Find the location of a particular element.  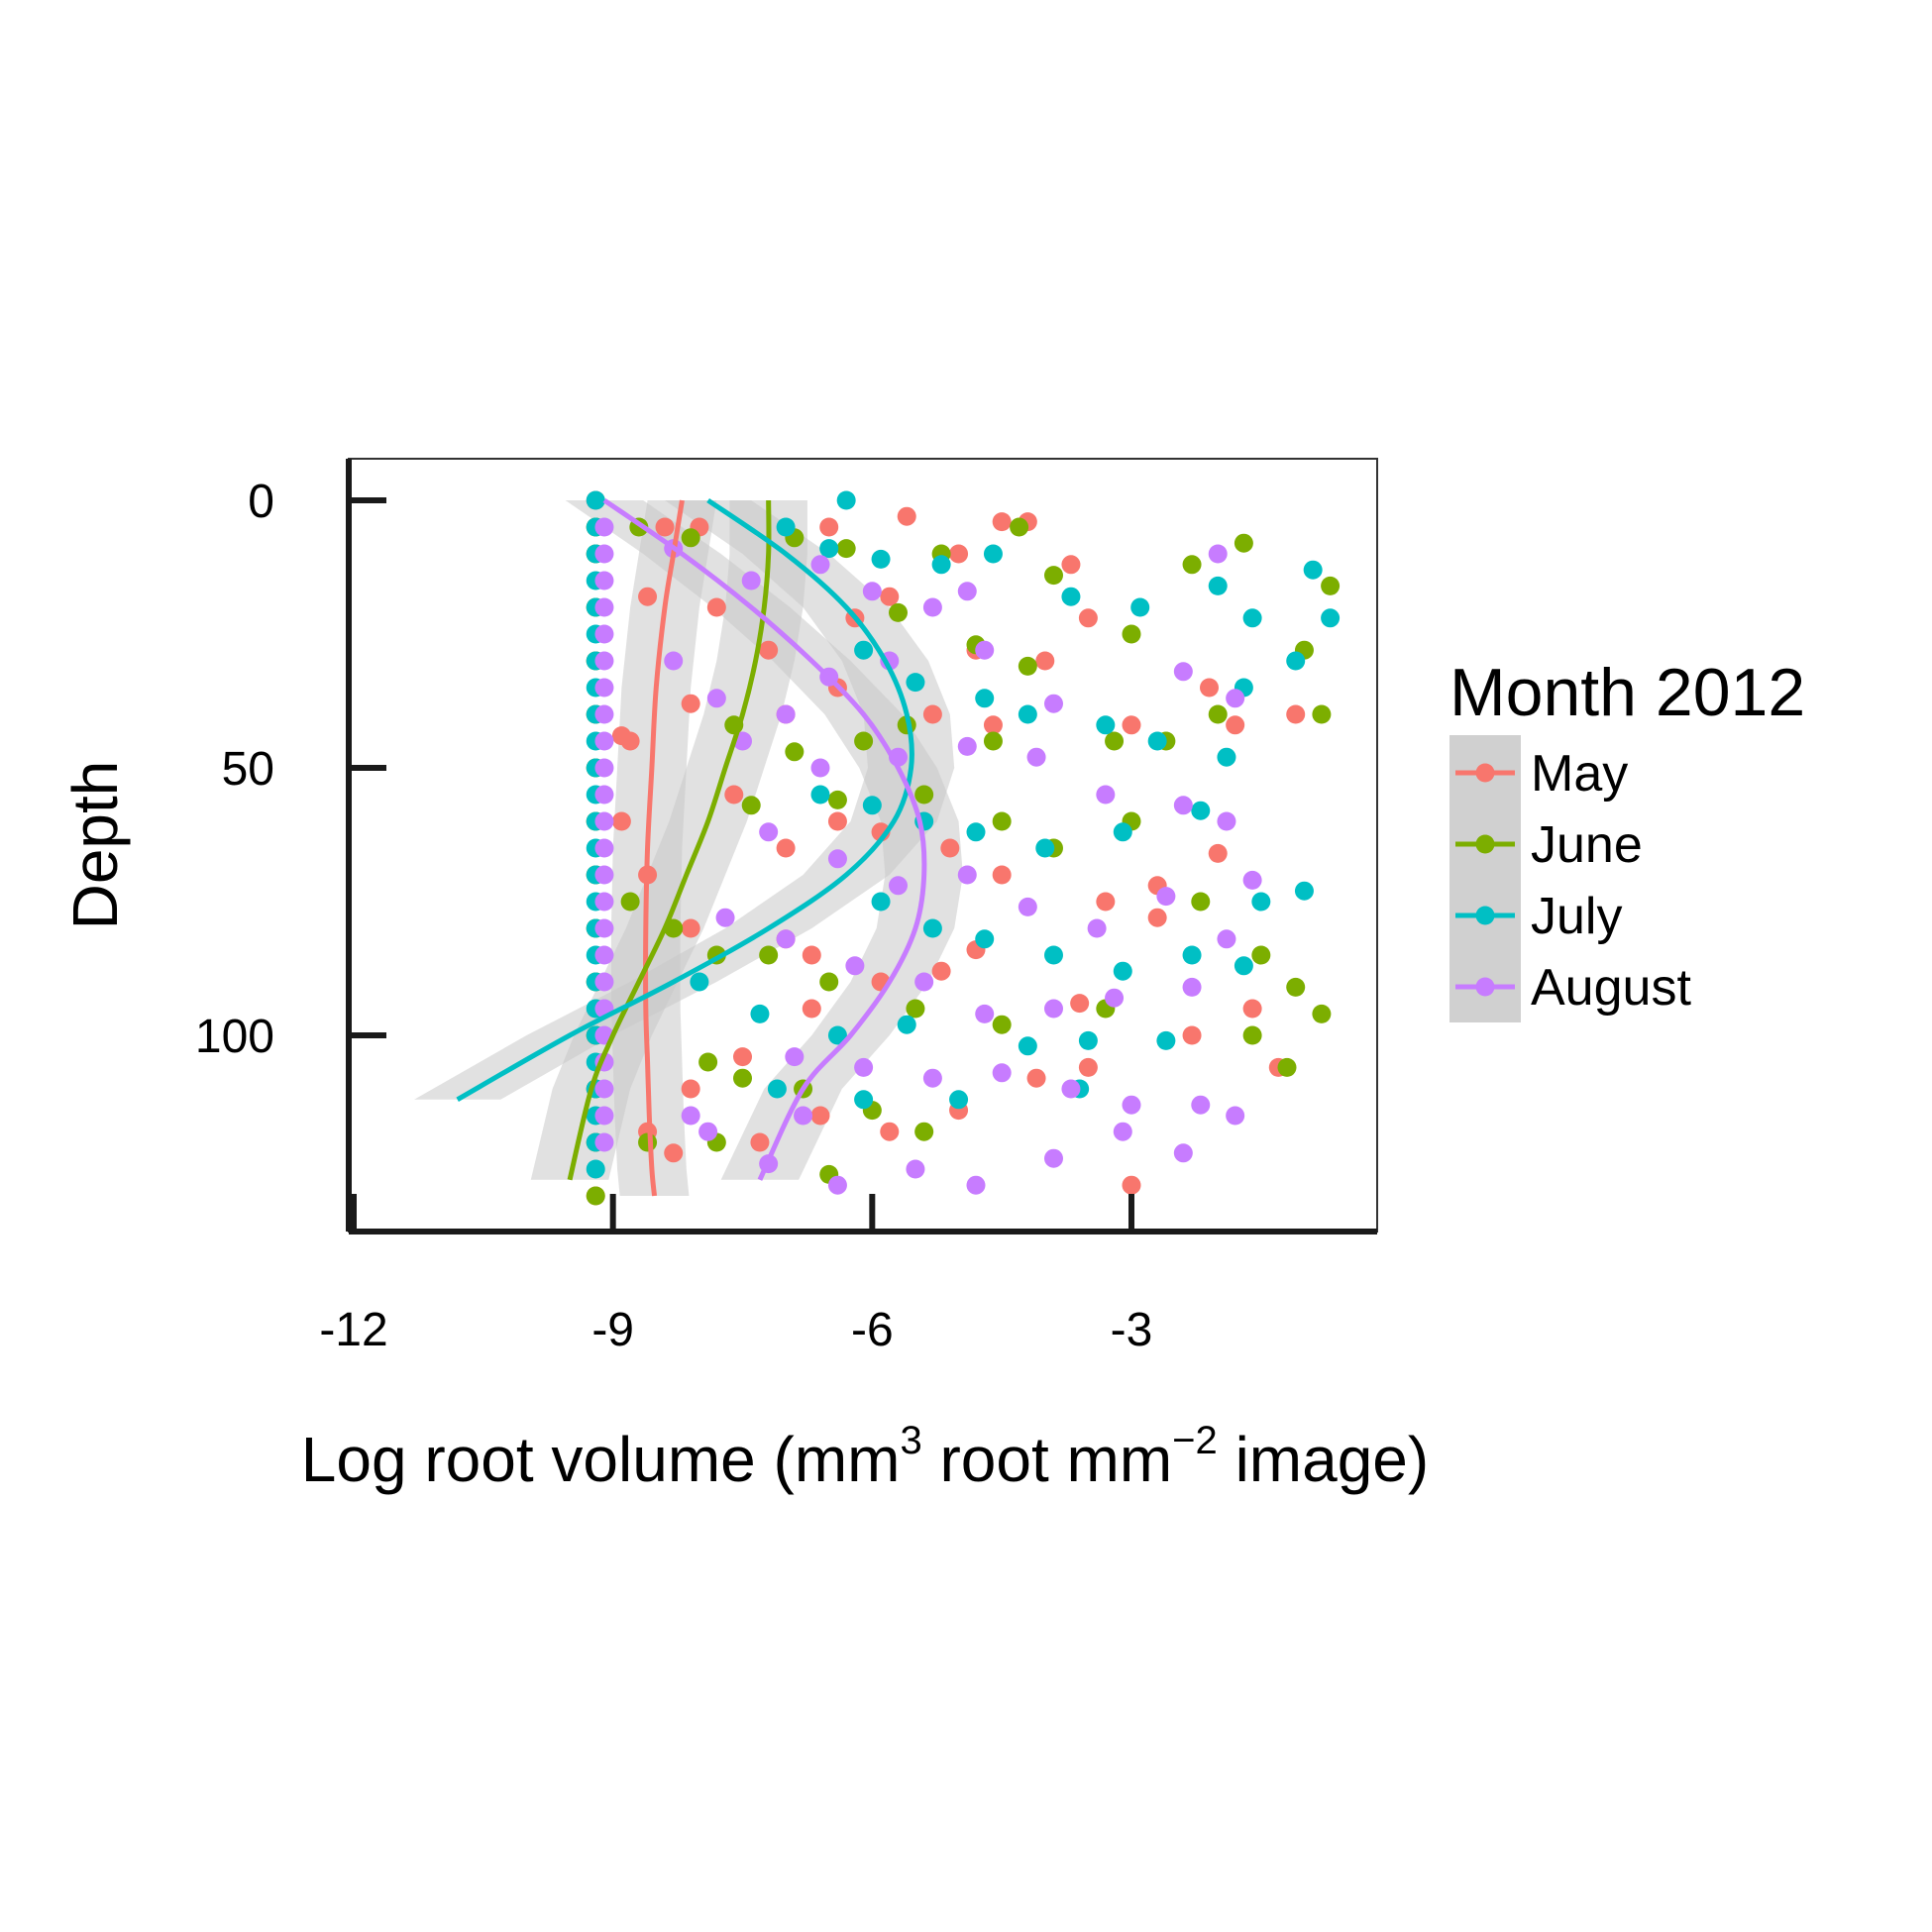

fit-lines is located at coordinates (692, 847).